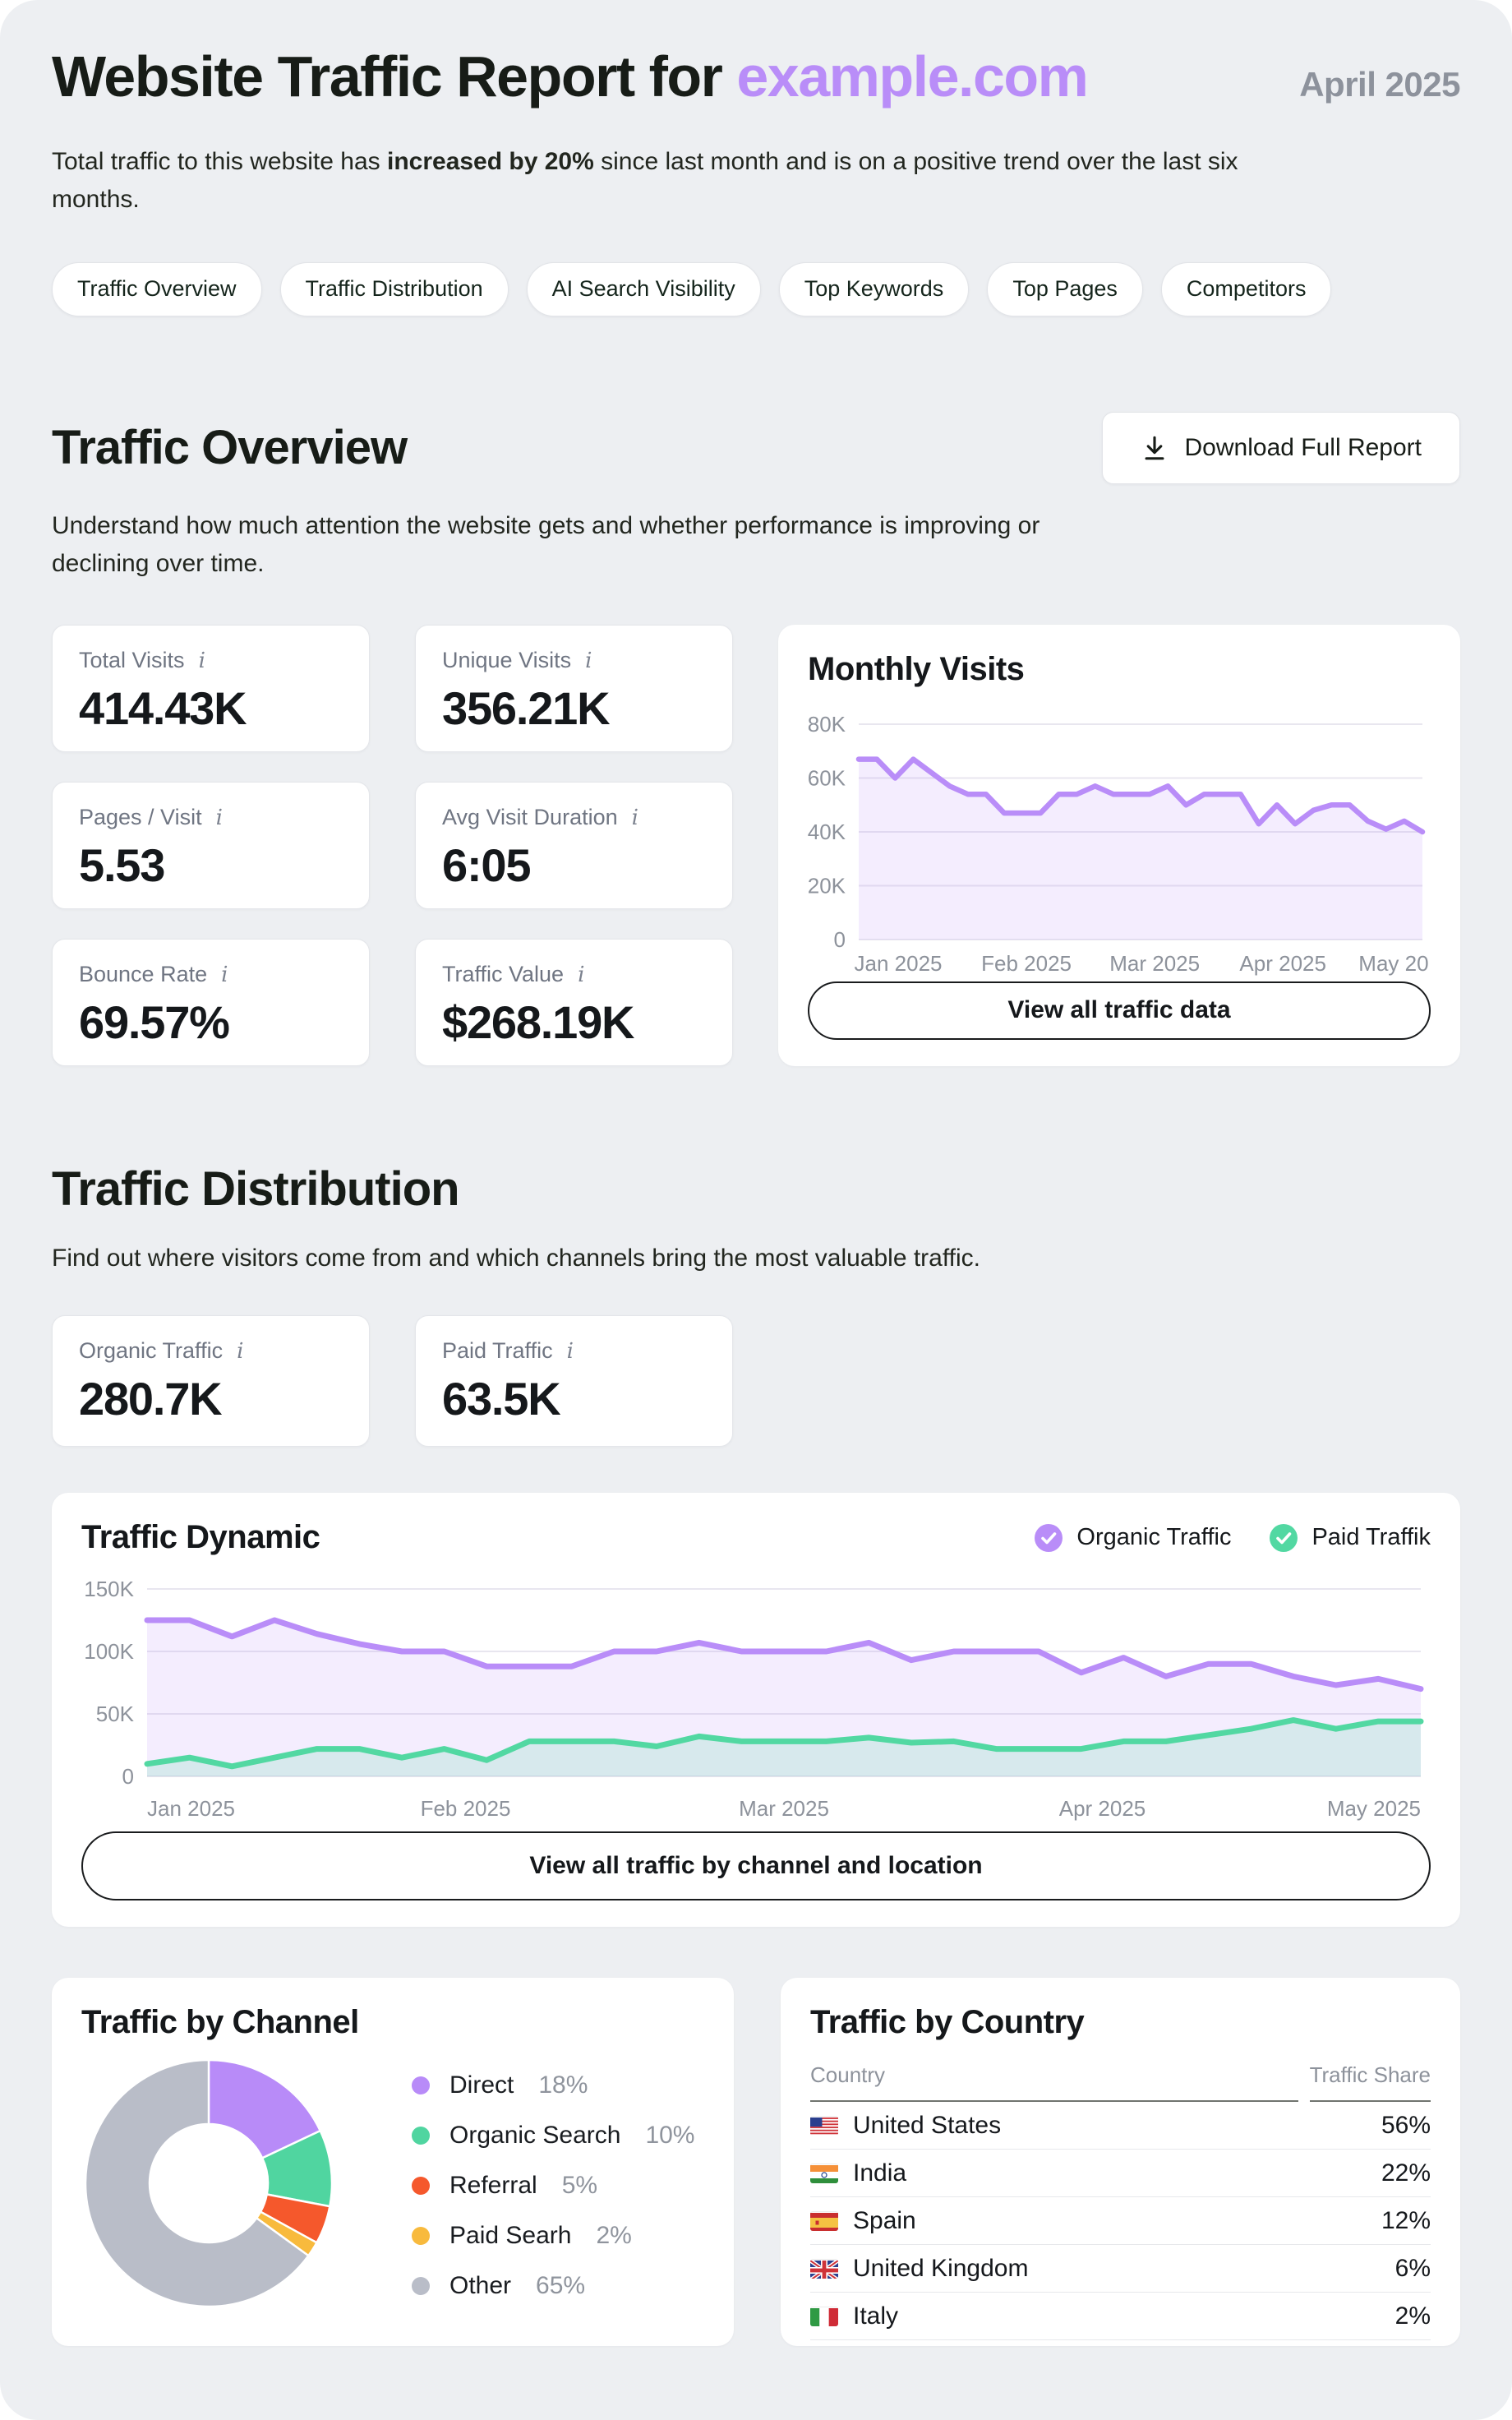  I want to click on country-traffic-share: 56%, so click(1406, 2125).